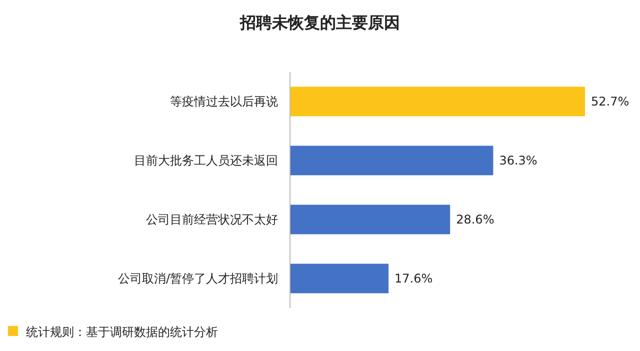  What do you see at coordinates (224, 101) in the screenshot?
I see `y-tick-label: 等疫情过去以后再说` at bounding box center [224, 101].